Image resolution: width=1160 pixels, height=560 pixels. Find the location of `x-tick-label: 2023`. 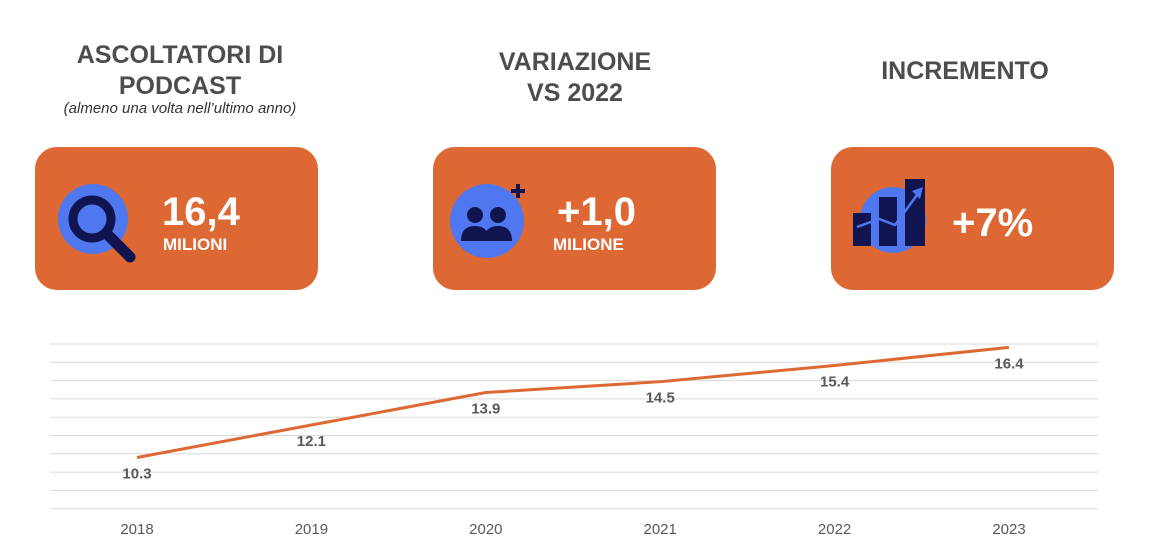

x-tick-label: 2023 is located at coordinates (1008, 529).